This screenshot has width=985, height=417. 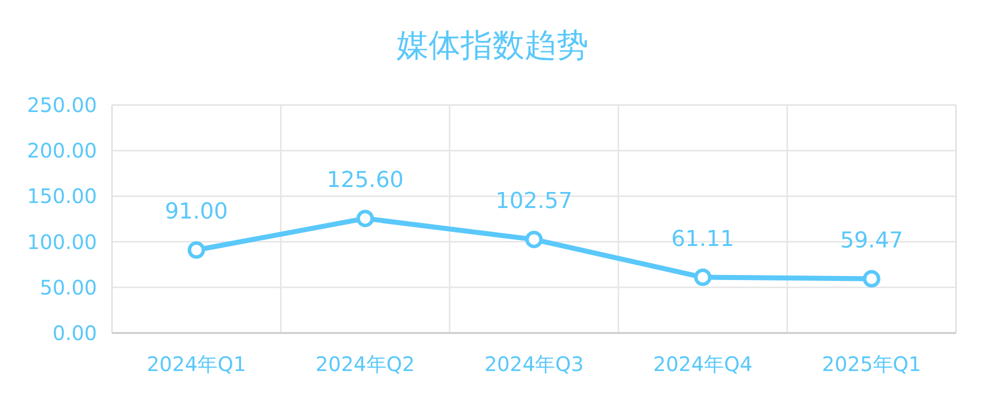 I want to click on y-tick-label: 50.00, so click(x=68, y=287).